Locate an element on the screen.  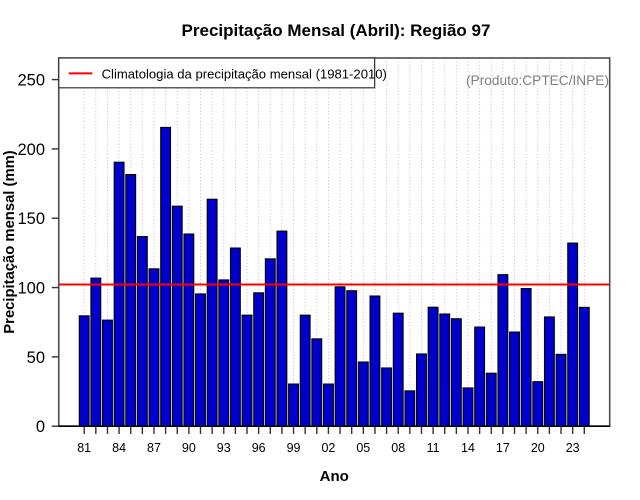
svg-text: 17 is located at coordinates (503, 448).